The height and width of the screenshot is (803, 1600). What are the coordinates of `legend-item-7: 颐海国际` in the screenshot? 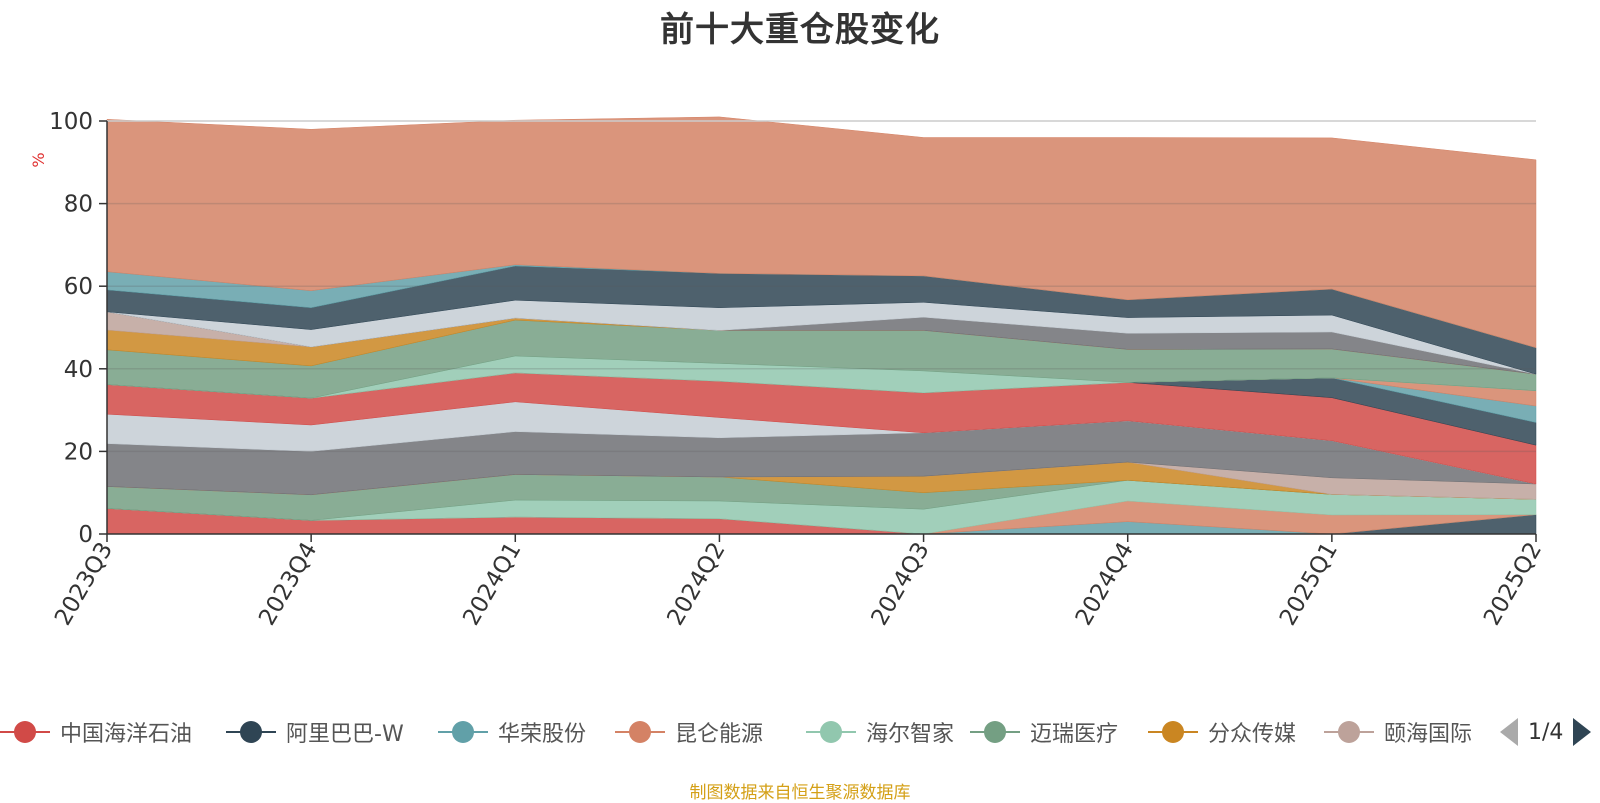 It's located at (1398, 732).